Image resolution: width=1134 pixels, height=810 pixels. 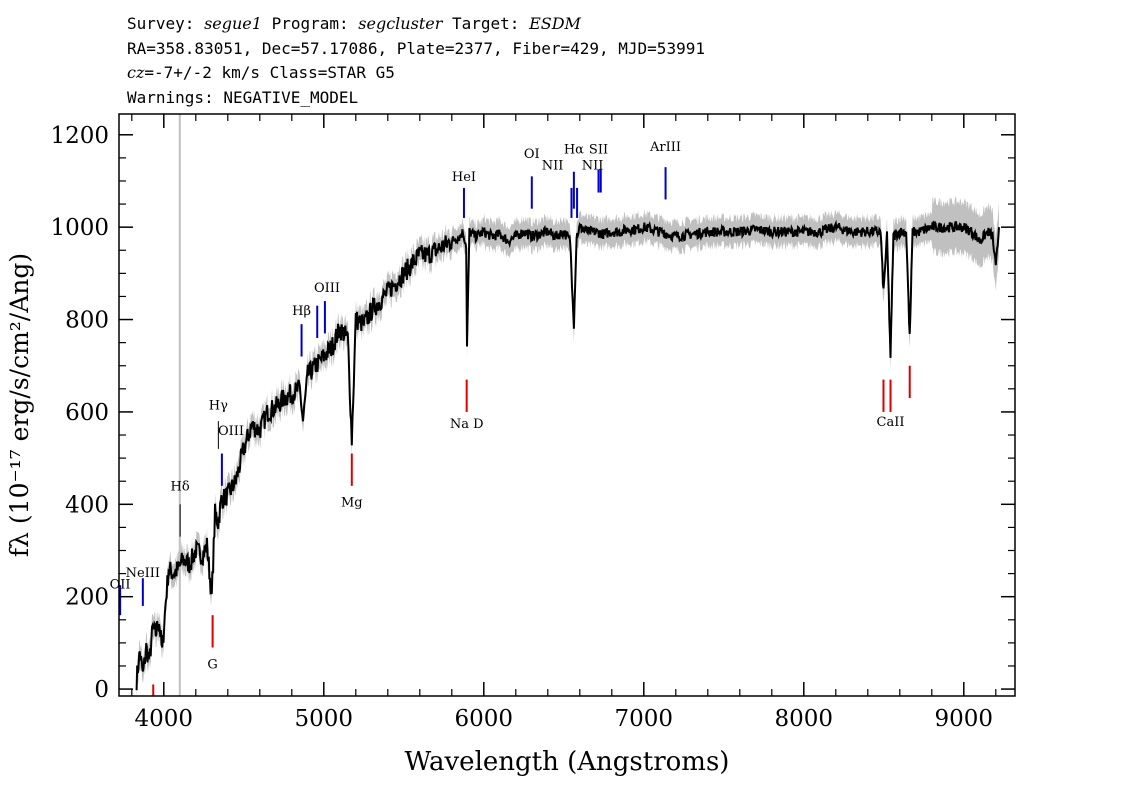 I want to click on x-tick-label: 6000, so click(x=484, y=719).